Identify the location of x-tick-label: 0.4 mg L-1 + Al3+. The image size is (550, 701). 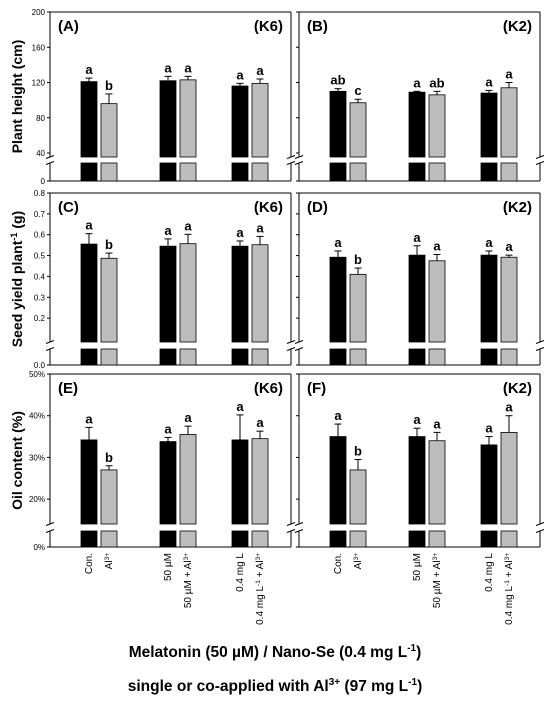
(261, 589).